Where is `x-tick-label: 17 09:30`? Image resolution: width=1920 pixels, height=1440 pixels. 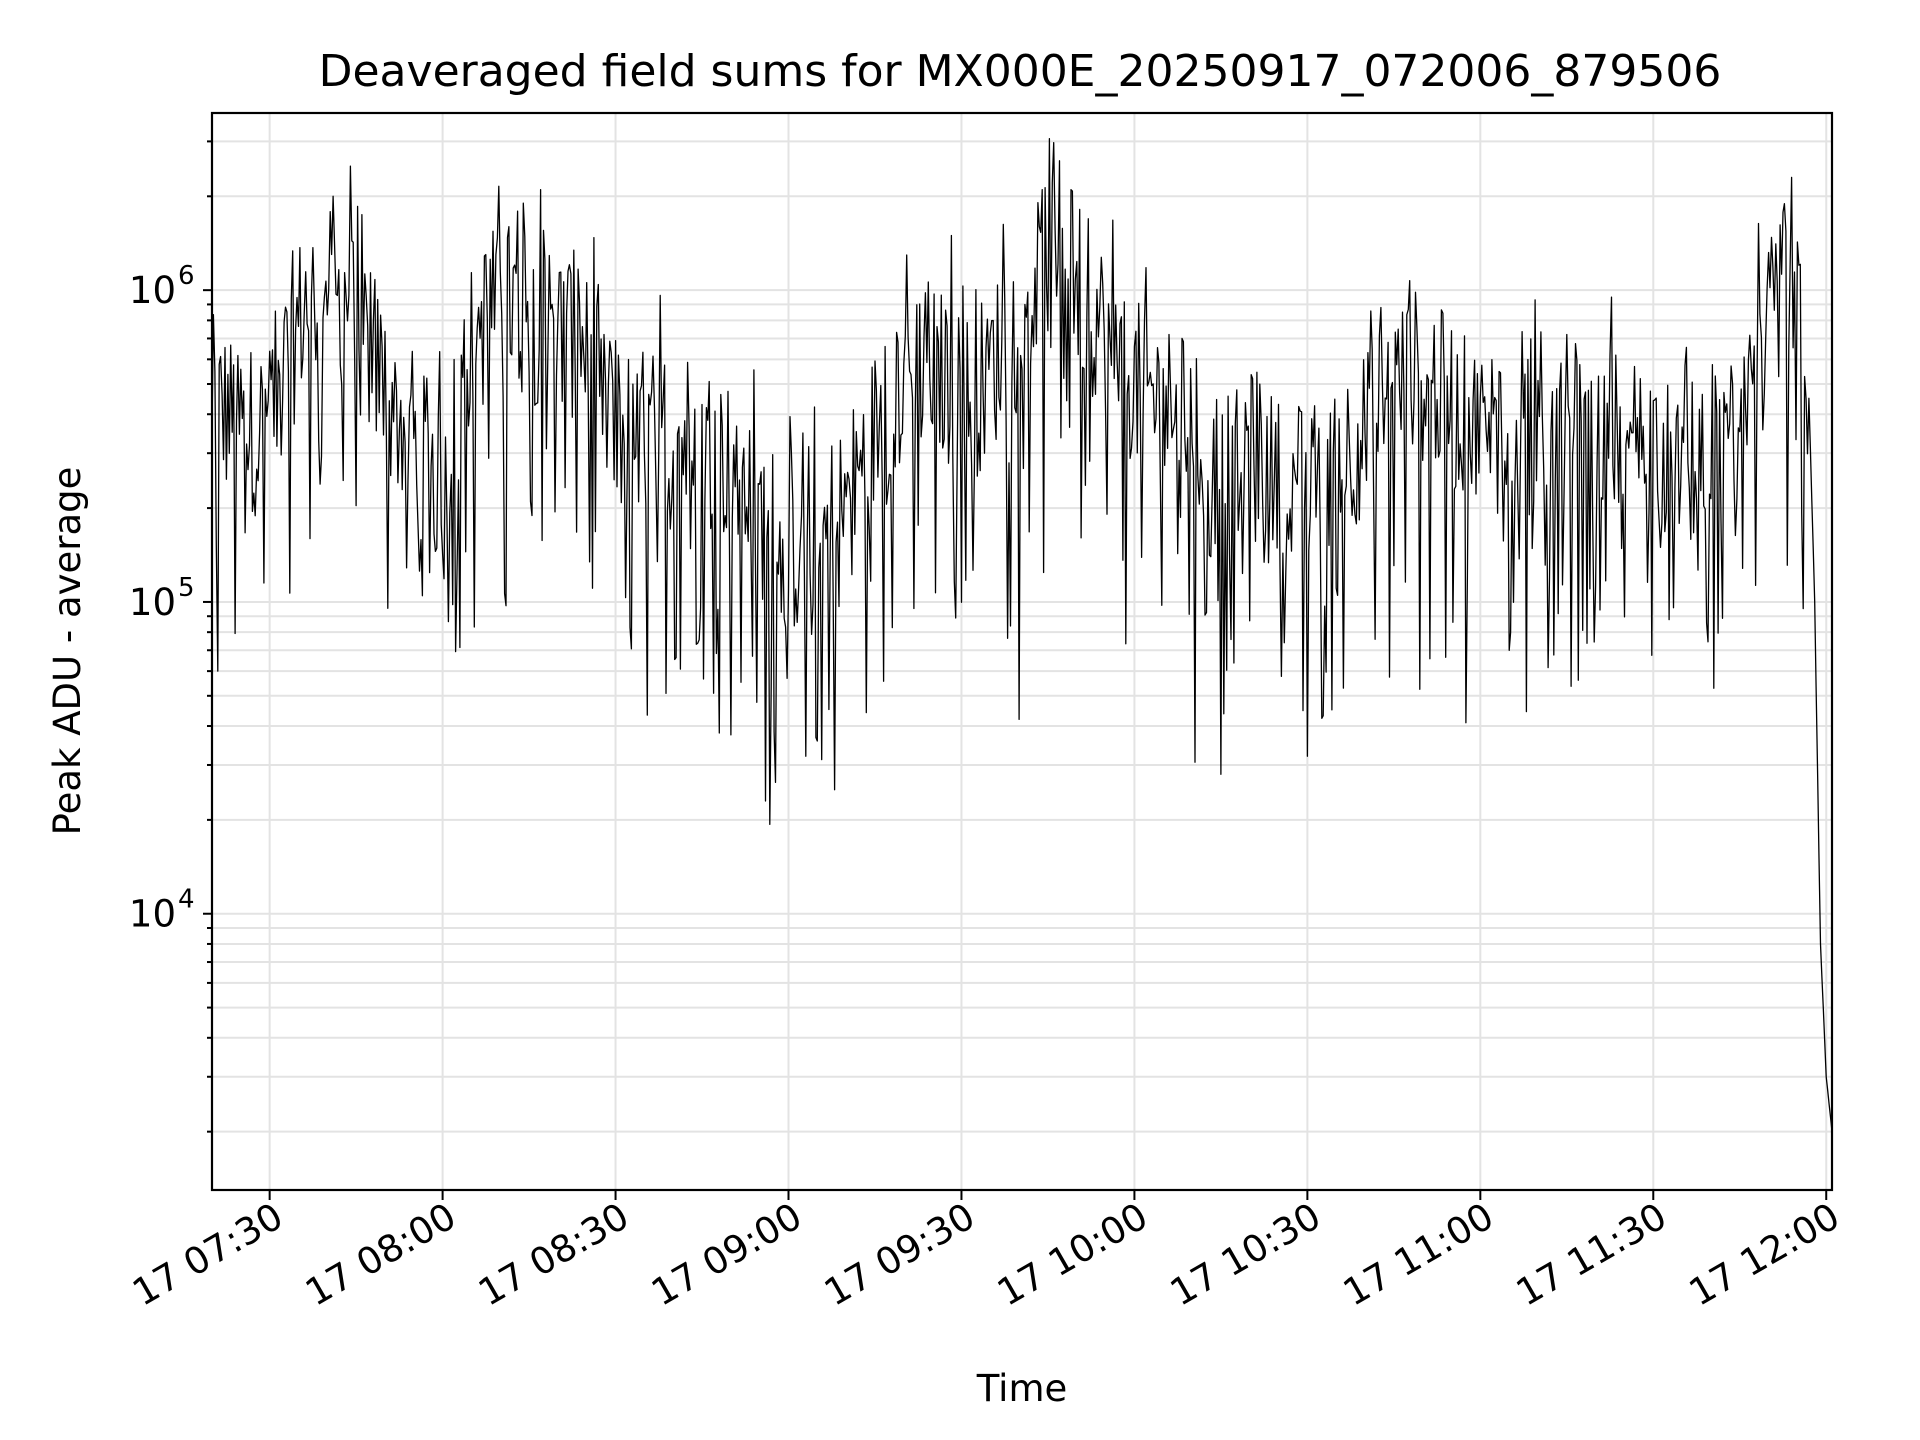 x-tick-label: 17 09:30 is located at coordinates (899, 1255).